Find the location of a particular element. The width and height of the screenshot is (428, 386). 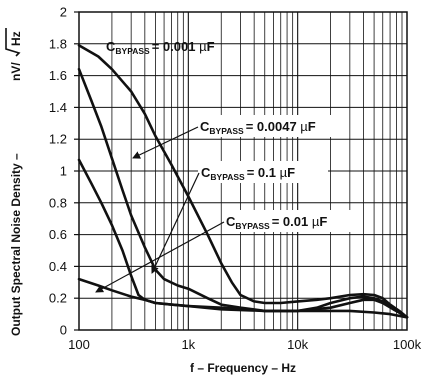

sqrt-radical-icon is located at coordinates (13, 42).